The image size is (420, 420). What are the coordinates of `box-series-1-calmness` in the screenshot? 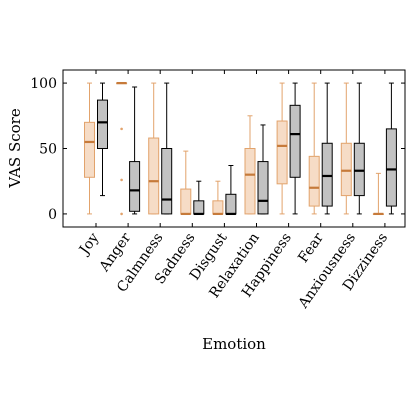 It's located at (154, 148).